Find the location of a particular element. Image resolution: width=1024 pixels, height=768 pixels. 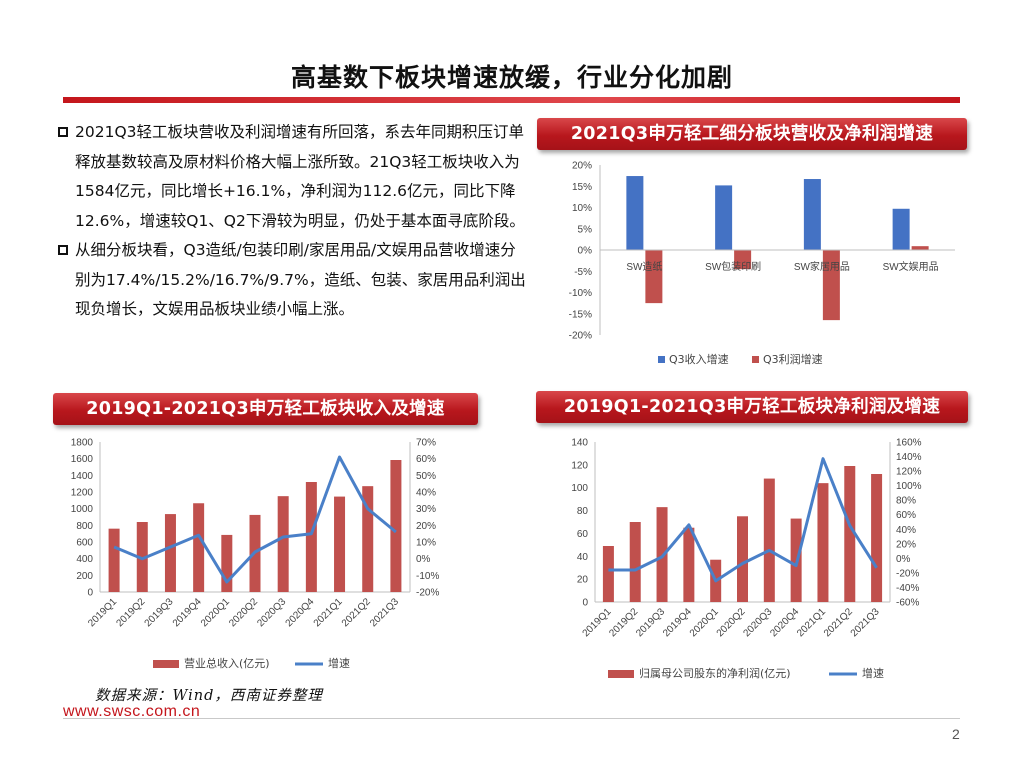

y-tick-label: 80 is located at coordinates (583, 511).